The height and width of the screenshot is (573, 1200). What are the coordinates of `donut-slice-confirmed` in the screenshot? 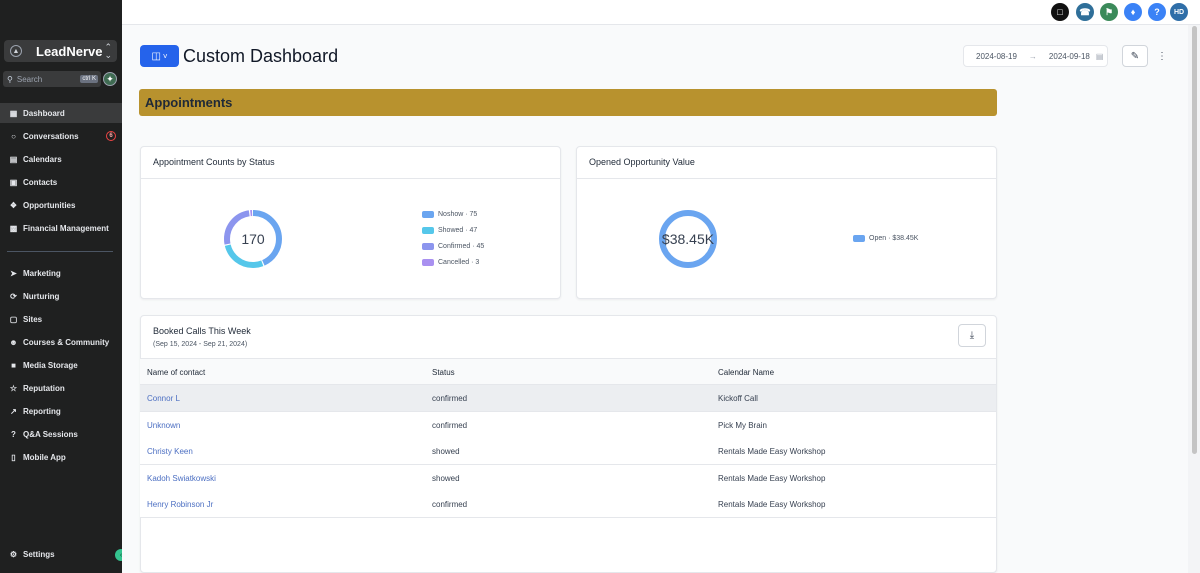 It's located at (253, 239).